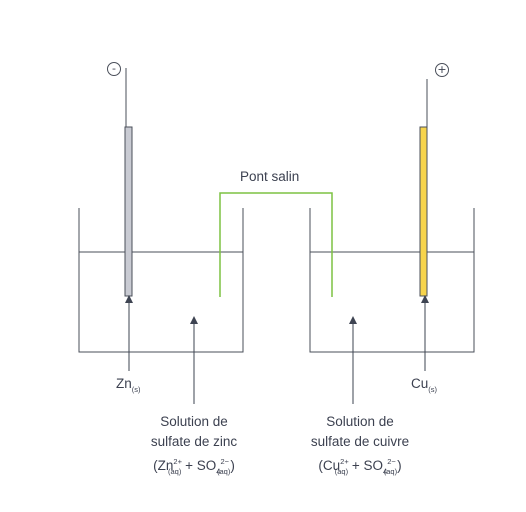 The width and height of the screenshot is (526, 512). Describe the element at coordinates (360, 441) in the screenshot. I see `copper-solution-line2: sulfate de cuivre` at that location.